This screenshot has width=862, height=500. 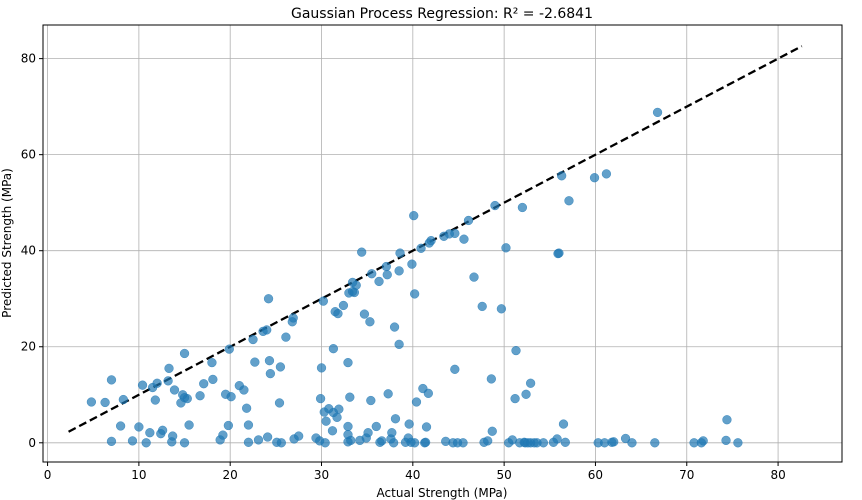 I want to click on x-tick-label: 40, so click(x=412, y=475).